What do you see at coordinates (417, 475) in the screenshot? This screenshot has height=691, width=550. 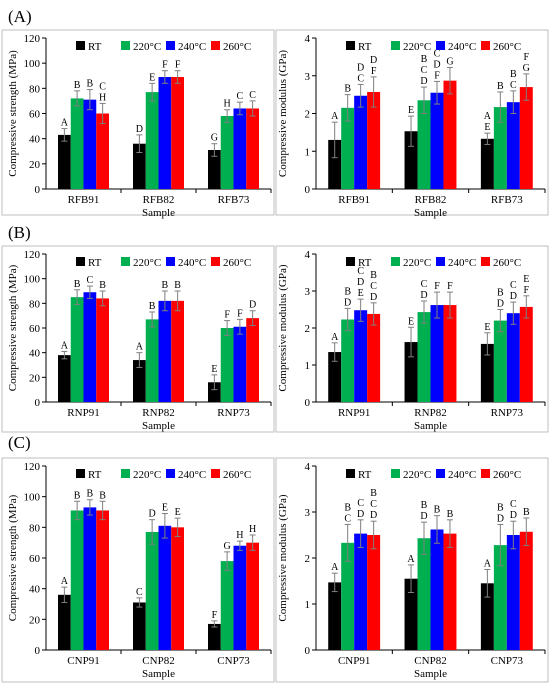 I see `legend-label: 220°C` at bounding box center [417, 475].